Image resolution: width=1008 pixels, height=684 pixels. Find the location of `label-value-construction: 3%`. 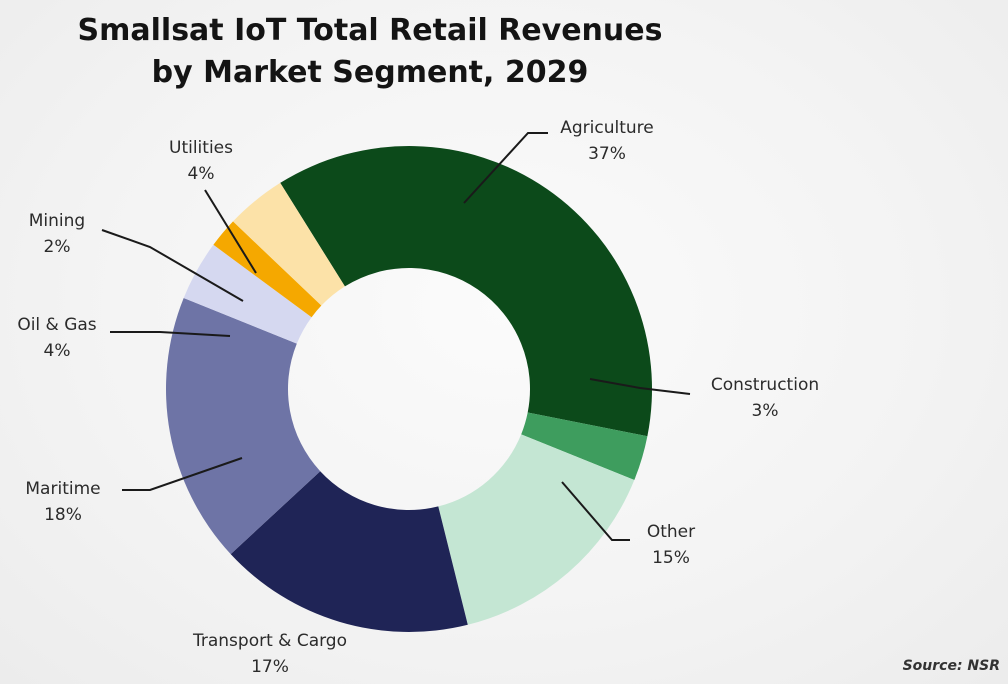

label-value-construction: 3% is located at coordinates (765, 411).